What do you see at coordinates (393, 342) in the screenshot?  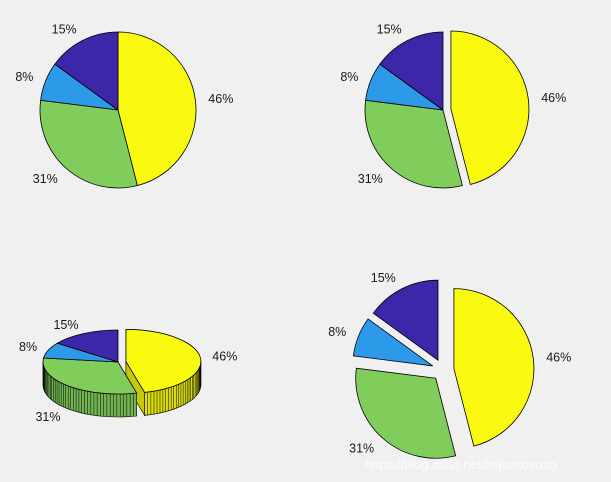 I see `pie-wedge-slice-8pct` at bounding box center [393, 342].